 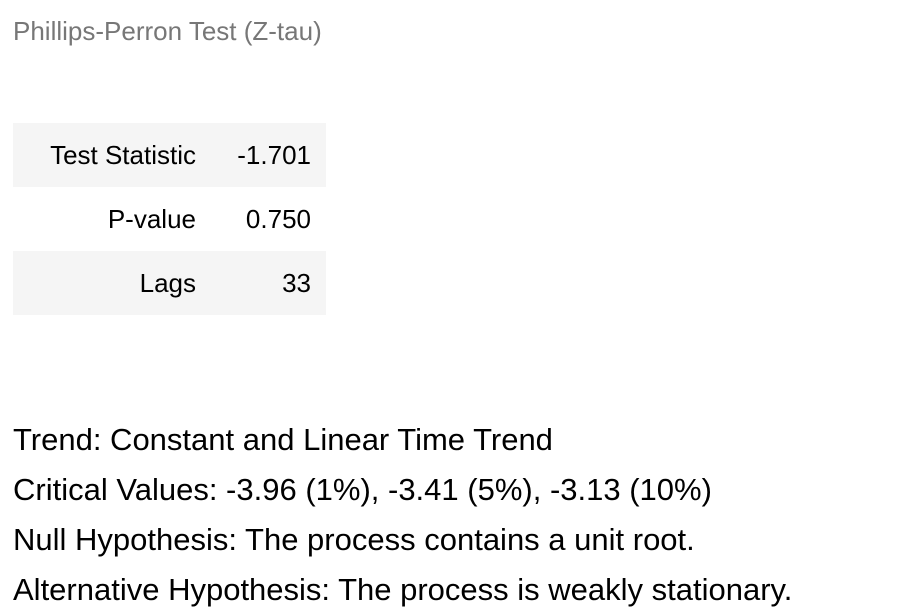 What do you see at coordinates (167, 31) in the screenshot?
I see `table-caption: Phillips-Perron Test (Z-tau)` at bounding box center [167, 31].